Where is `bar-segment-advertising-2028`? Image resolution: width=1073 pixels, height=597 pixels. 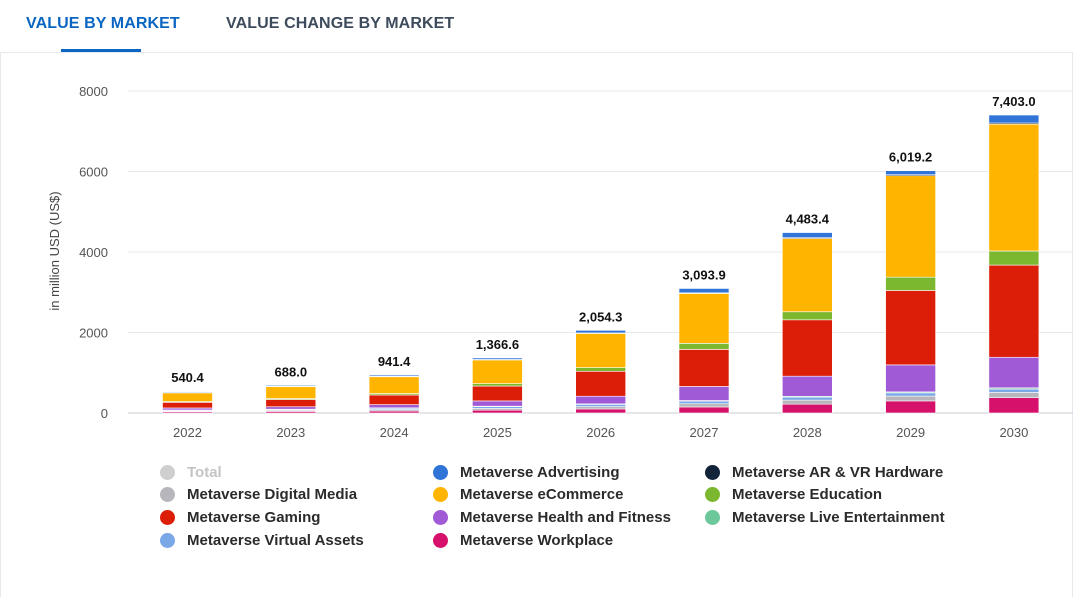
bar-segment-advertising-2028 is located at coordinates (807, 235).